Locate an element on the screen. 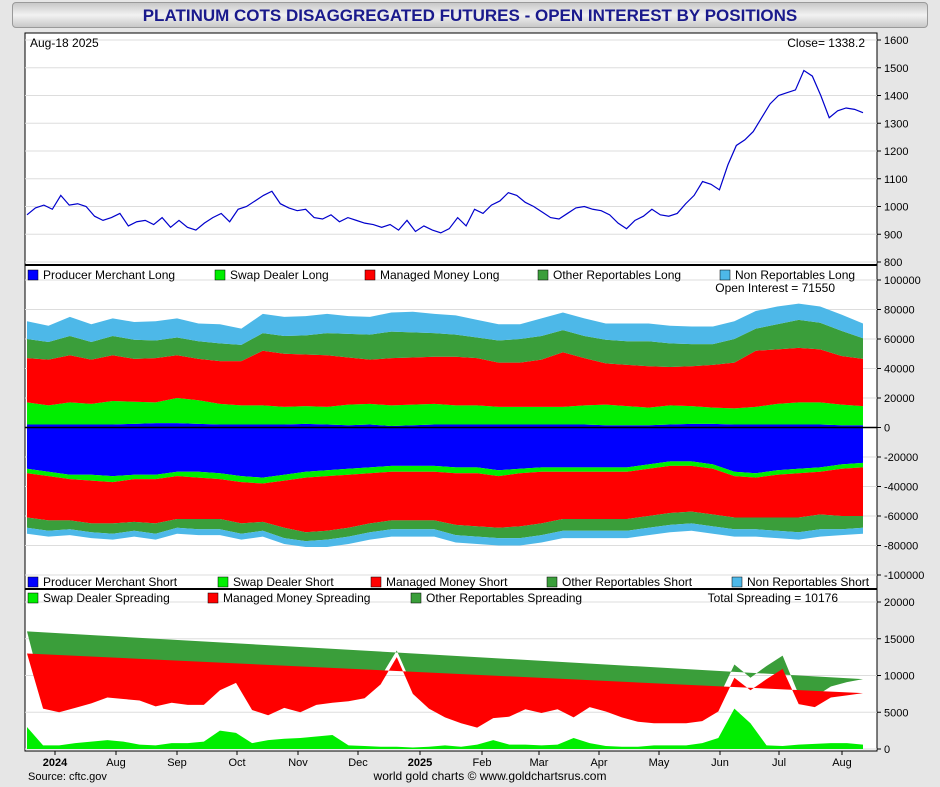  y-tick-label: 15000 is located at coordinates (899, 640).